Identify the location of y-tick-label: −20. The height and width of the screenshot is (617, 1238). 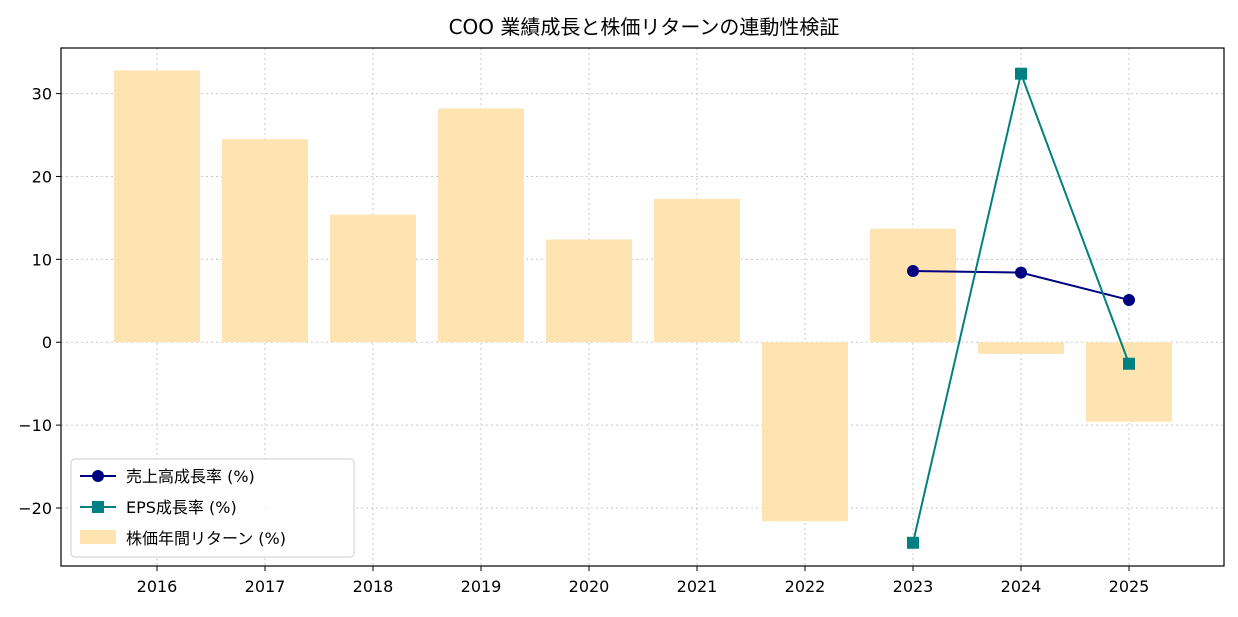
(35, 508).